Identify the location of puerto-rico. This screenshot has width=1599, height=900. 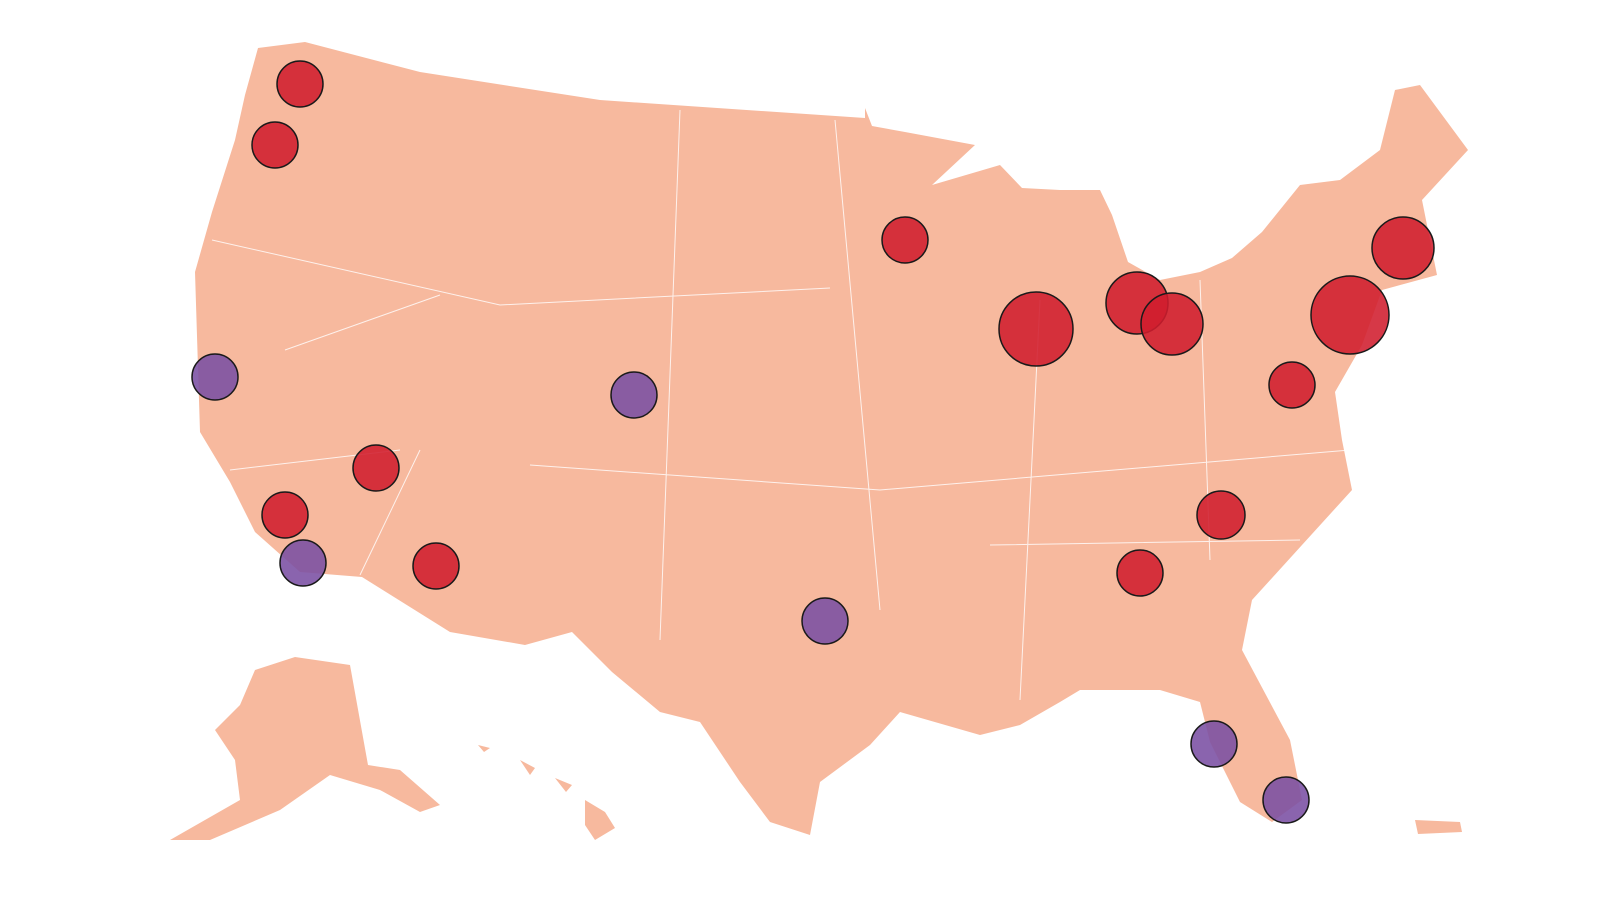
(1438, 827).